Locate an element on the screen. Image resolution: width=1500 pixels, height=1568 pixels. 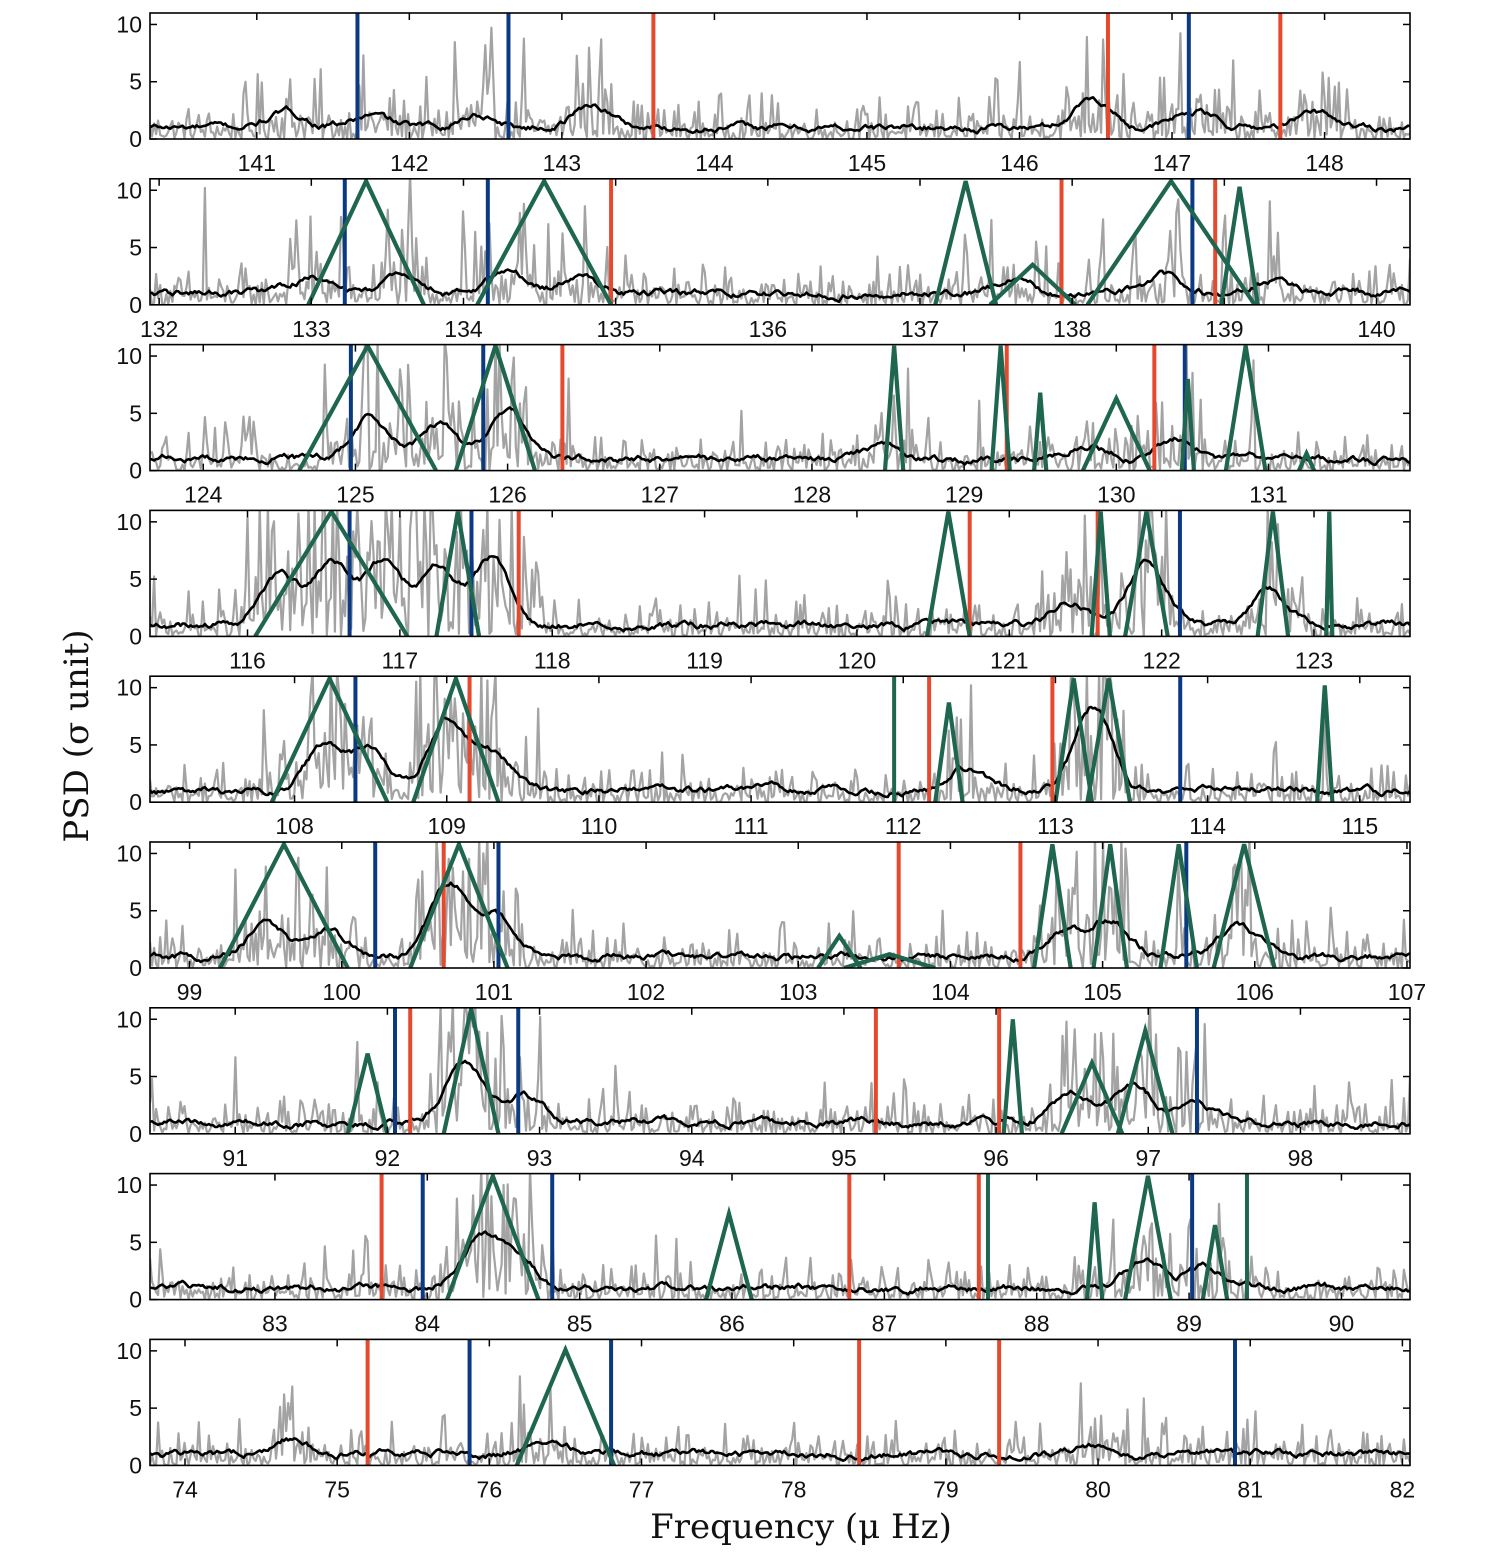
x-tick-label: 97 is located at coordinates (1148, 1158).